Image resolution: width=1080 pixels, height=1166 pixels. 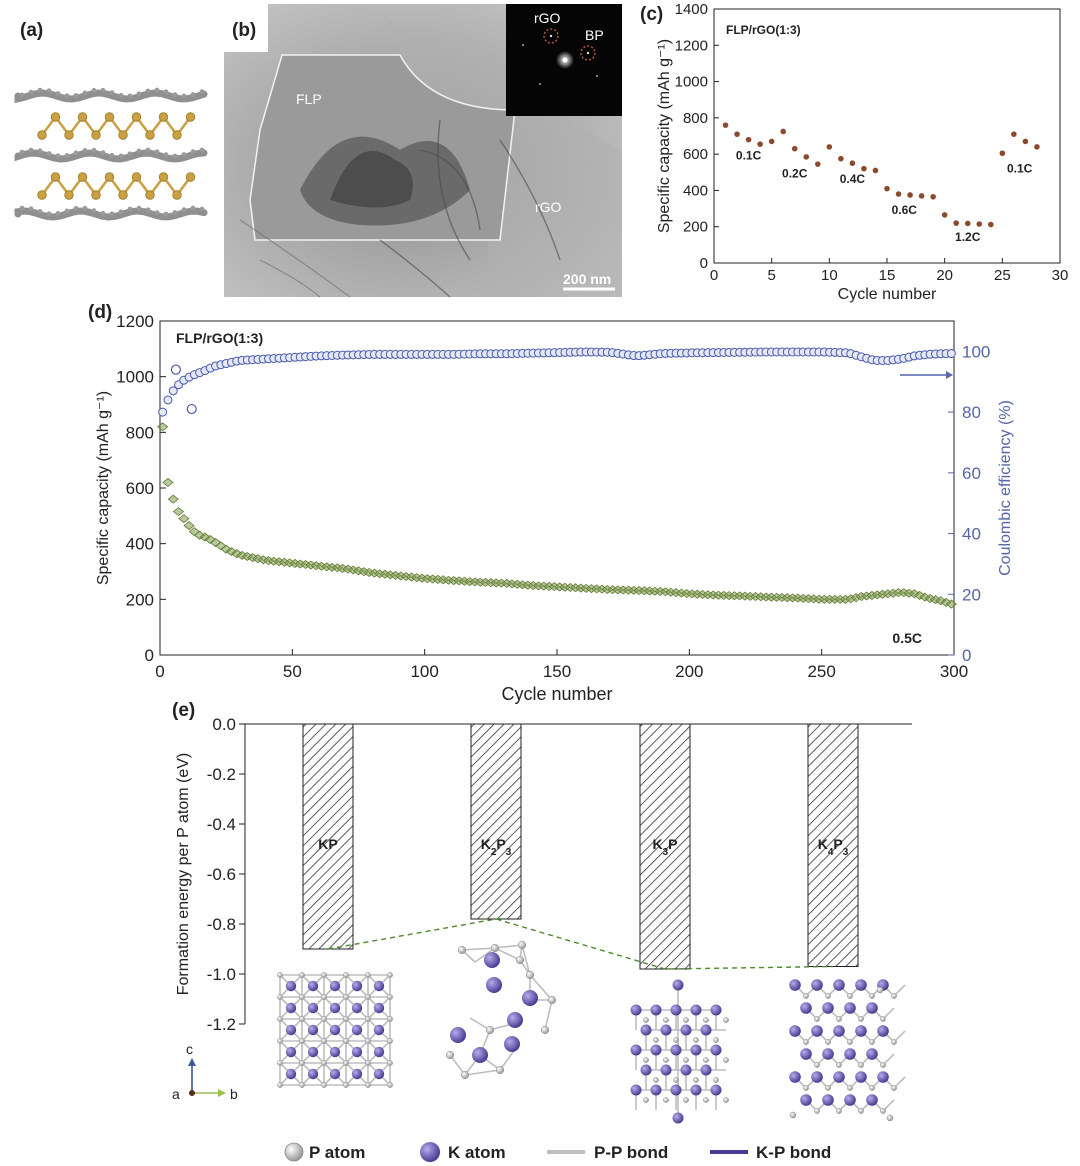 I want to click on y-tick-label: 1400, so click(x=691, y=9).